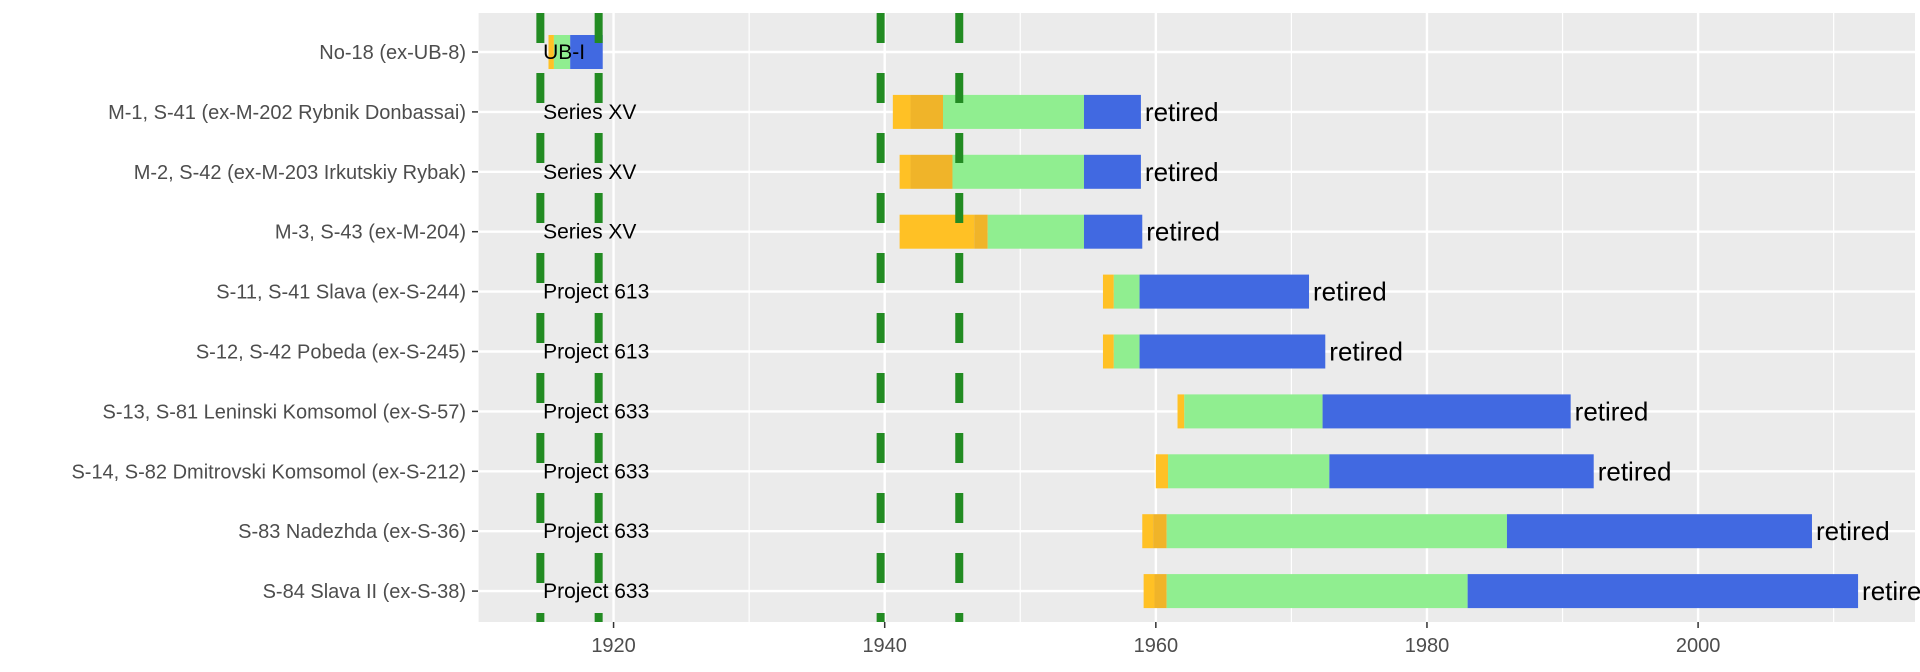 Image resolution: width=1920 pixels, height=672 pixels. What do you see at coordinates (392, 53) in the screenshot?
I see `y-tick-label: No-18 (ex-UB-8)` at bounding box center [392, 53].